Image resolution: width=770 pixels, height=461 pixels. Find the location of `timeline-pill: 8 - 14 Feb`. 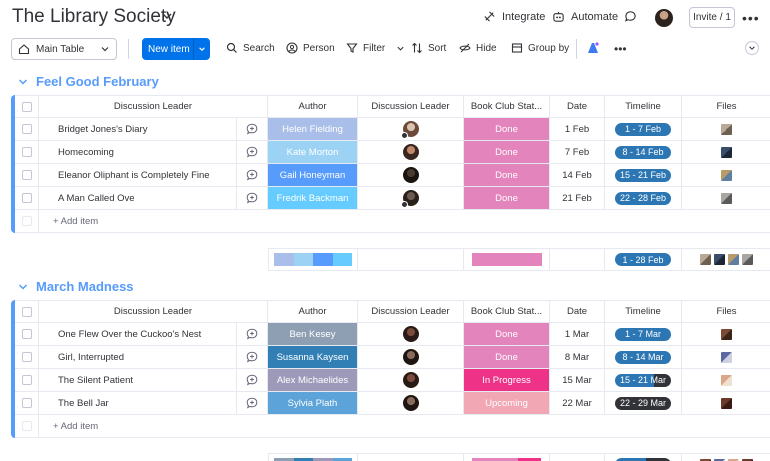

timeline-pill: 8 - 14 Feb is located at coordinates (643, 152).